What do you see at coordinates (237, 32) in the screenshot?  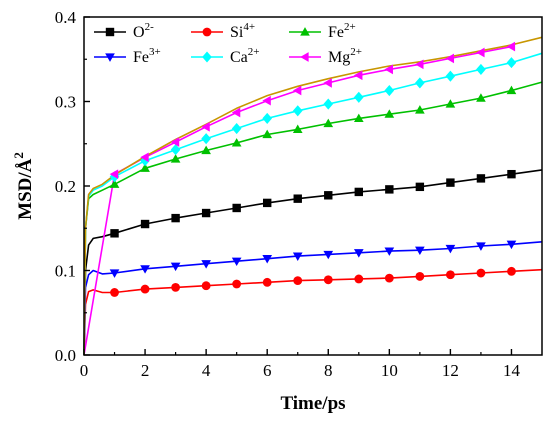 I see `legend-label-main: Si` at bounding box center [237, 32].